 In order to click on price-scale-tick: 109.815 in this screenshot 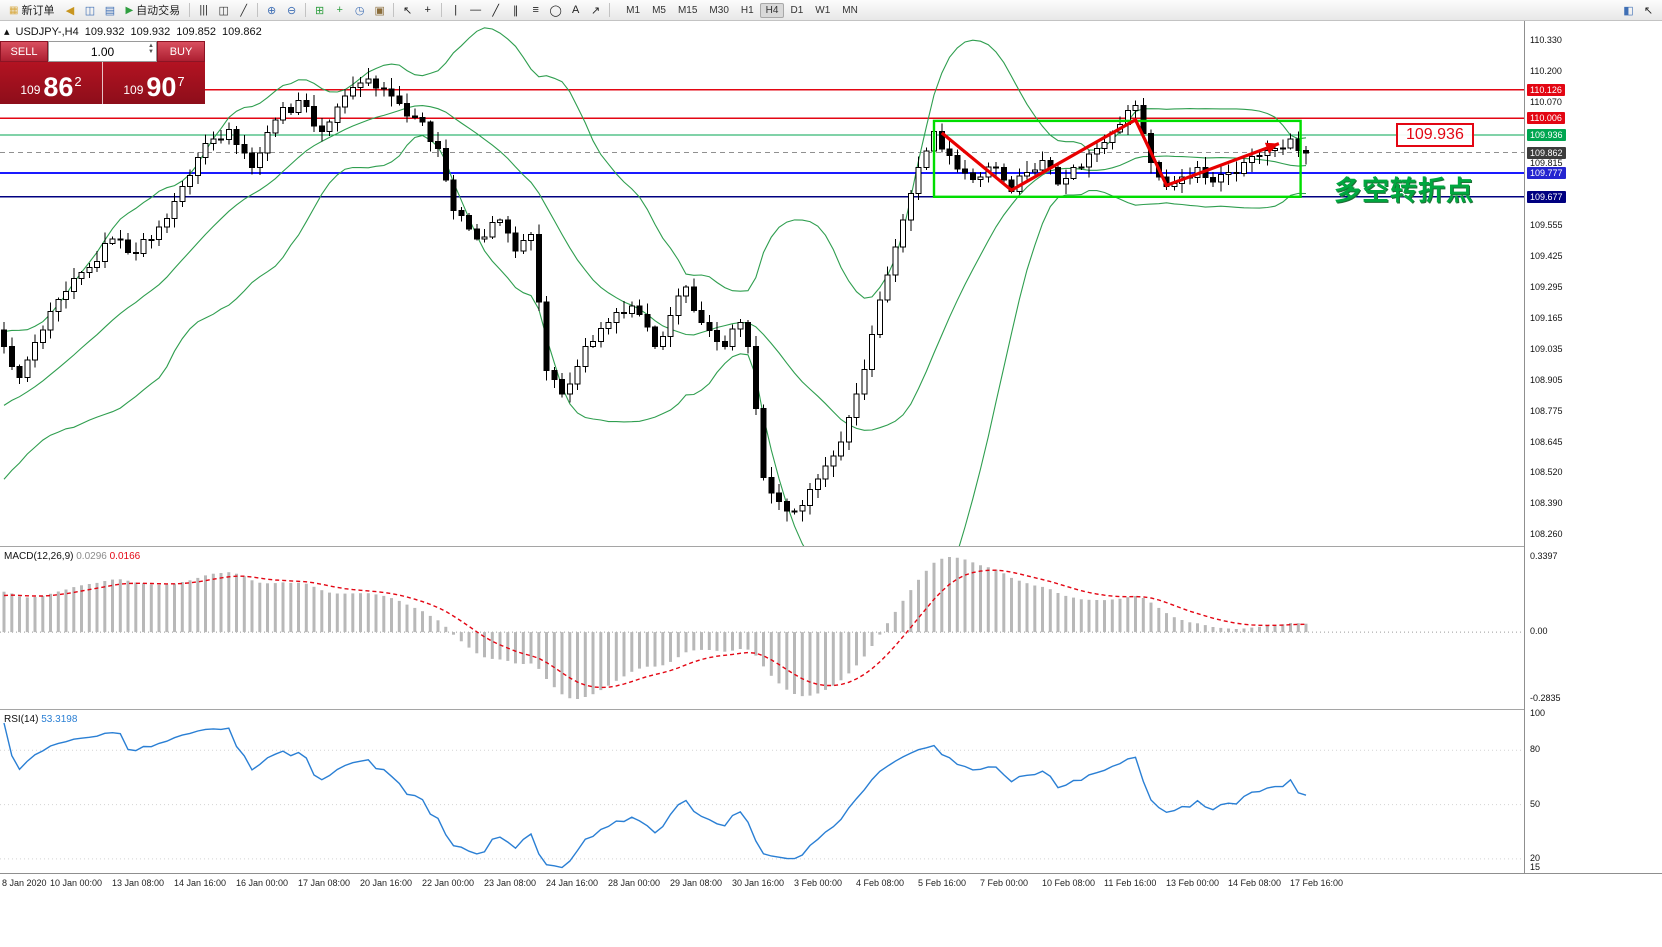, I will do `click(1546, 162)`.